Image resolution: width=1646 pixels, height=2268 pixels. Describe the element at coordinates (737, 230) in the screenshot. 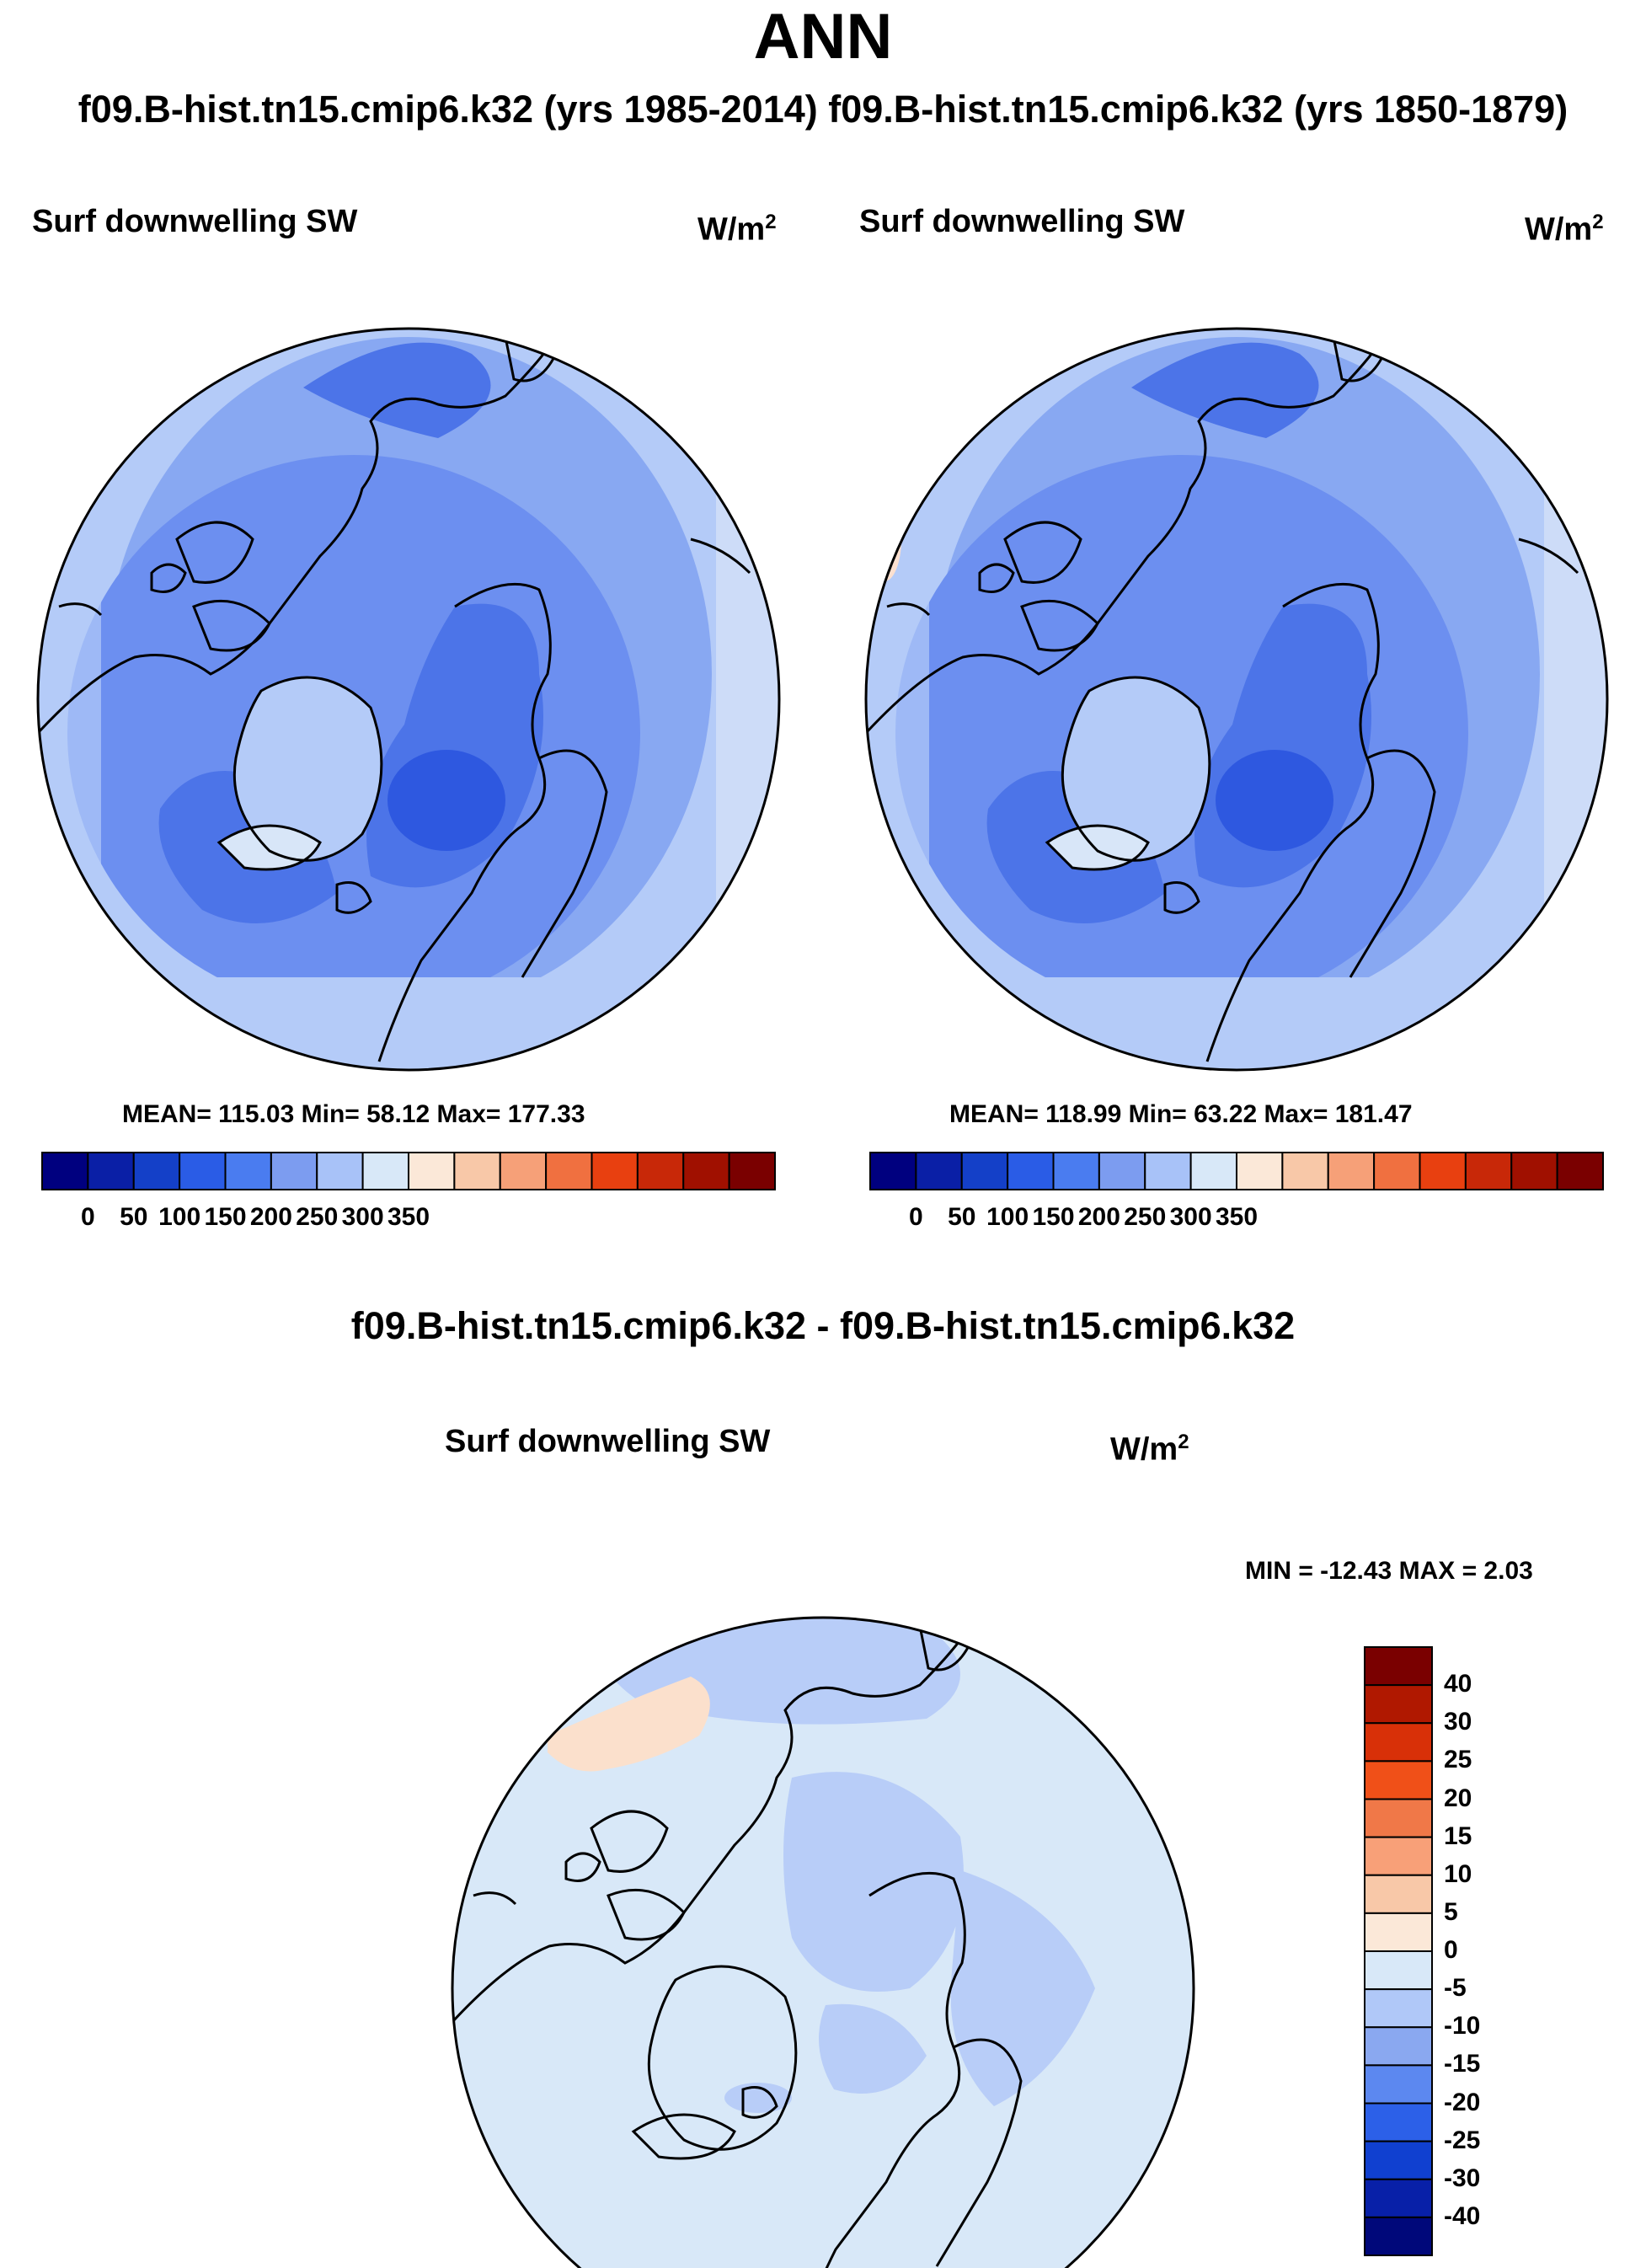

I see `panel1-units: W/m2` at that location.